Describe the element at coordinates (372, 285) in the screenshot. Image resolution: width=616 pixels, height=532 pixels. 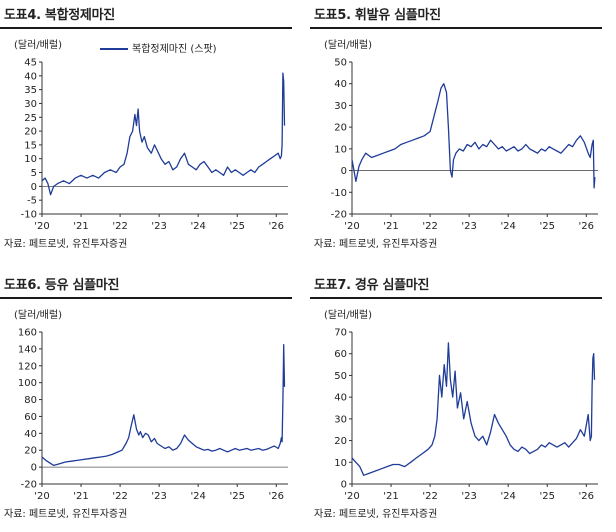
I see `chart-title: 도표7. 경유 심플마진` at that location.